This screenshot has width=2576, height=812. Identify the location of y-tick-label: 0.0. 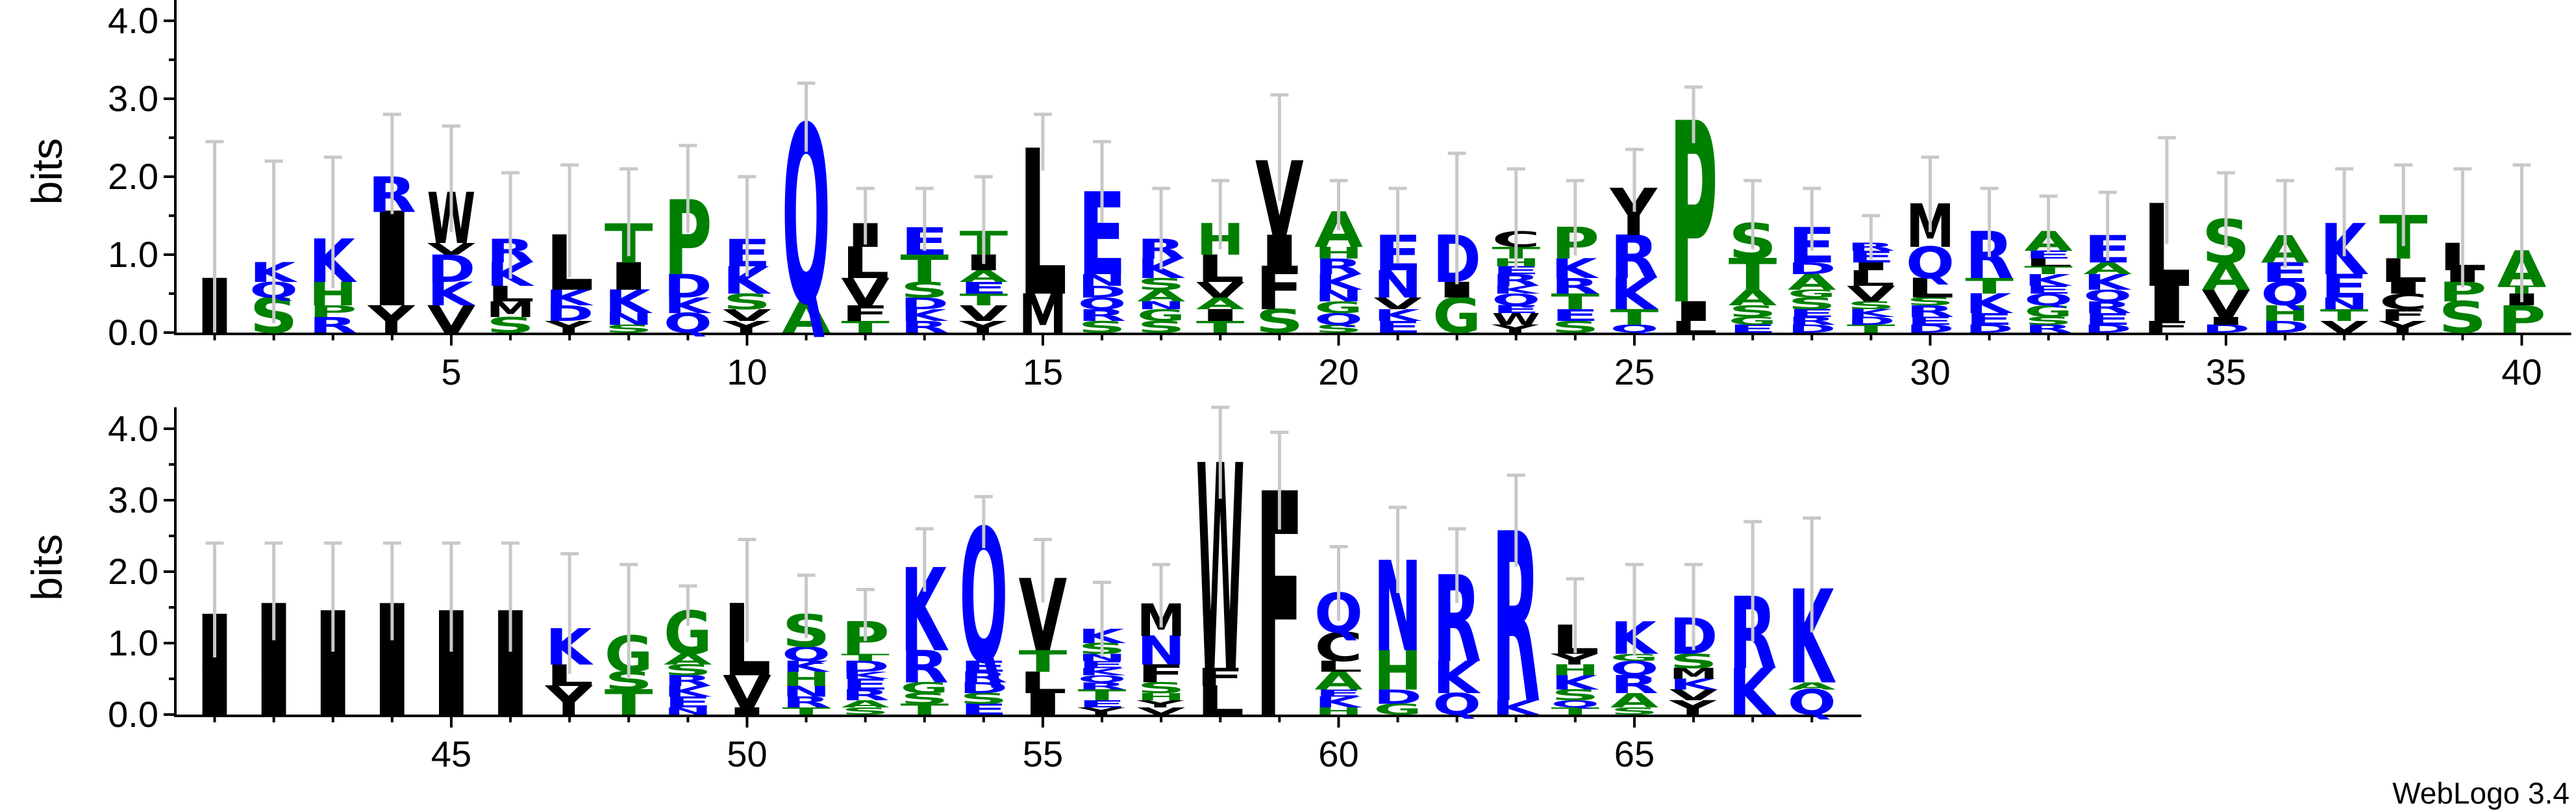
(133, 332).